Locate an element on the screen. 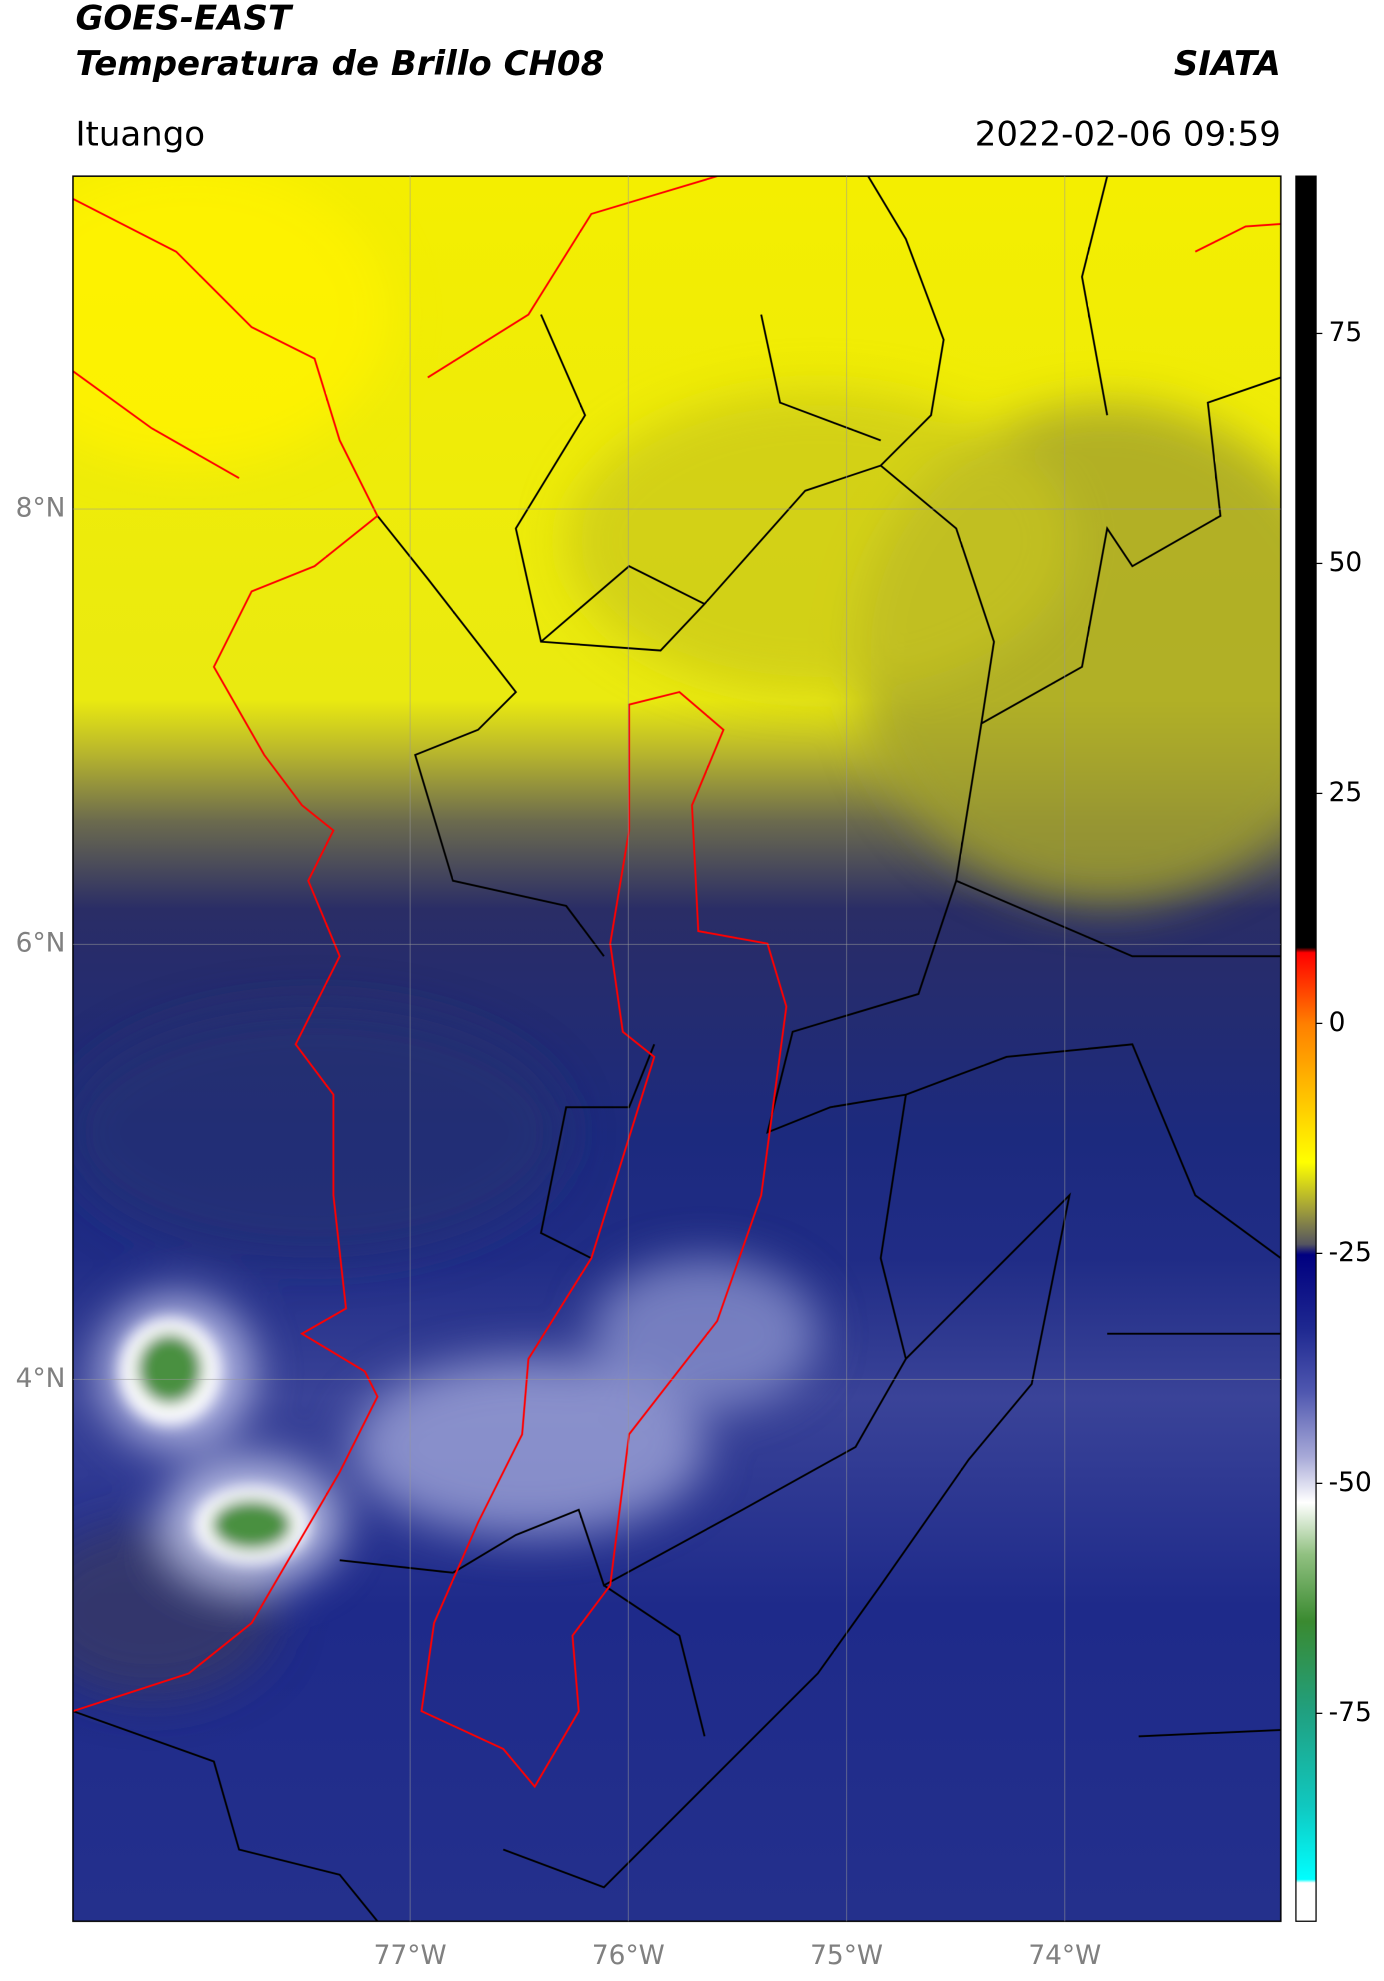 The height and width of the screenshot is (1981, 1384). subtitle: Temperatura de Brillo CH08 is located at coordinates (339, 64).